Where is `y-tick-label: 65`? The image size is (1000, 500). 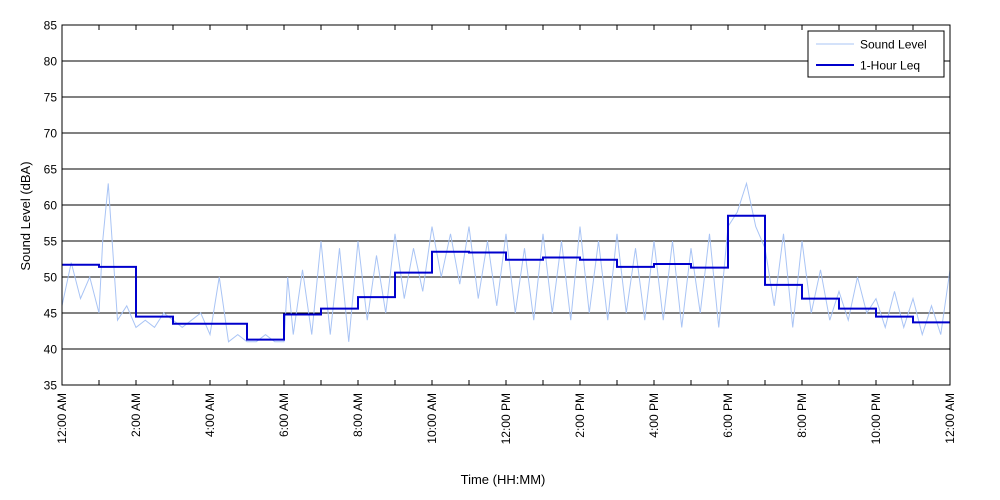
y-tick-label: 65 is located at coordinates (51, 170).